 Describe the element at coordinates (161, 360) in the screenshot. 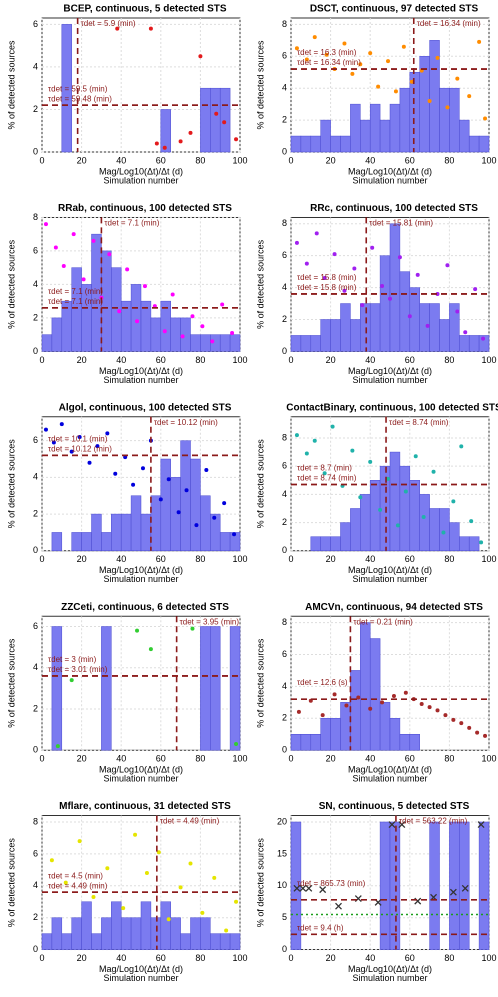

I see `x-tick-label: 60` at that location.